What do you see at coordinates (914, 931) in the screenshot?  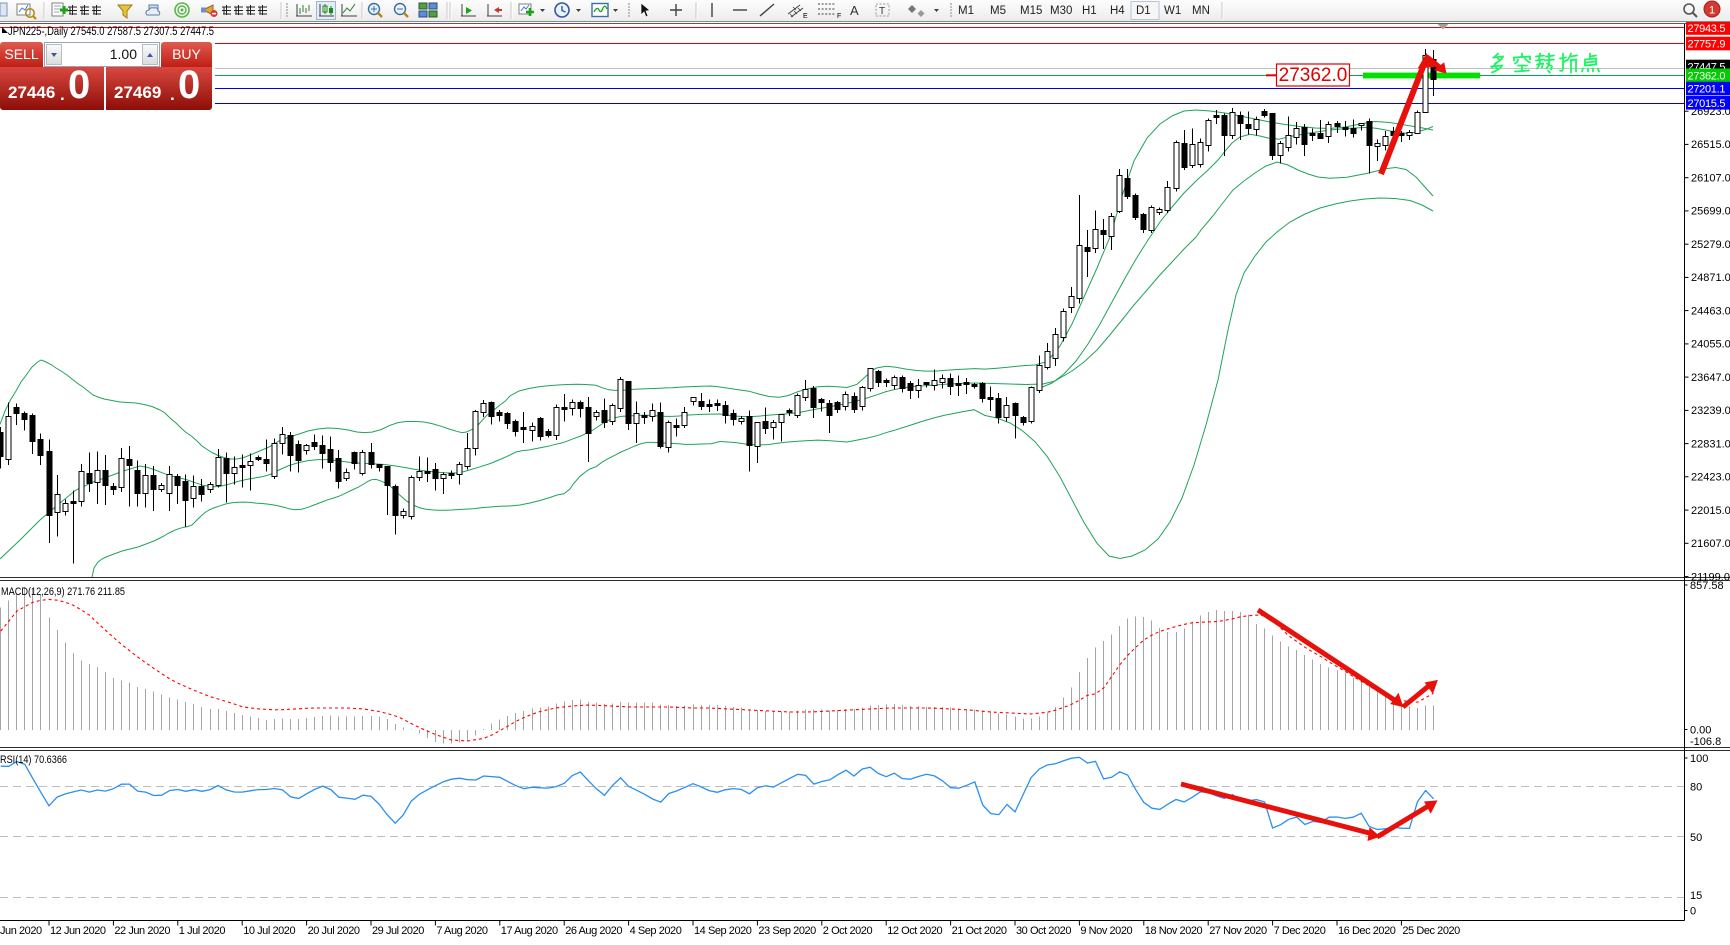 I see `svg-text: 12 Oct 2020` at bounding box center [914, 931].